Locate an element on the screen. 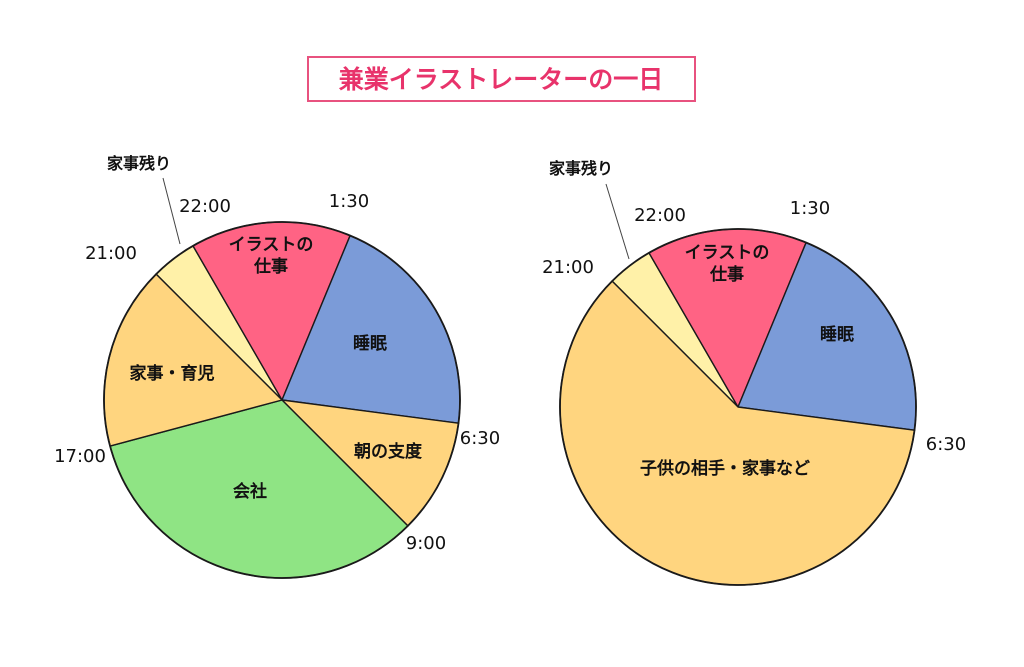 This screenshot has height=667, width=1024. chart-title: 兼業イラストレーターの一日 is located at coordinates (501, 79).